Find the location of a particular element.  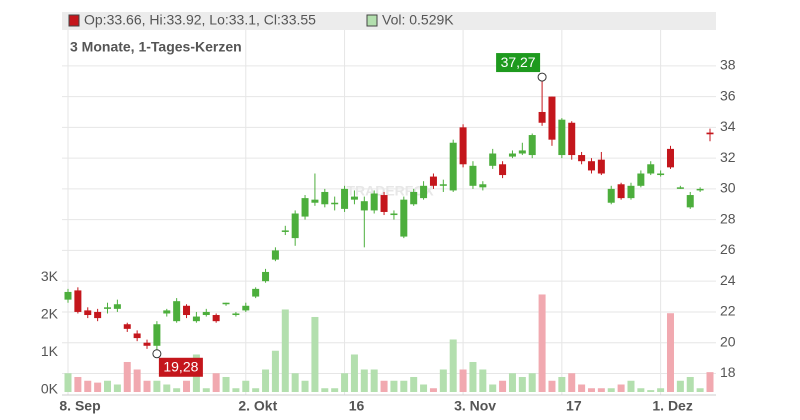

y-tick-label: 26 is located at coordinates (728, 249).